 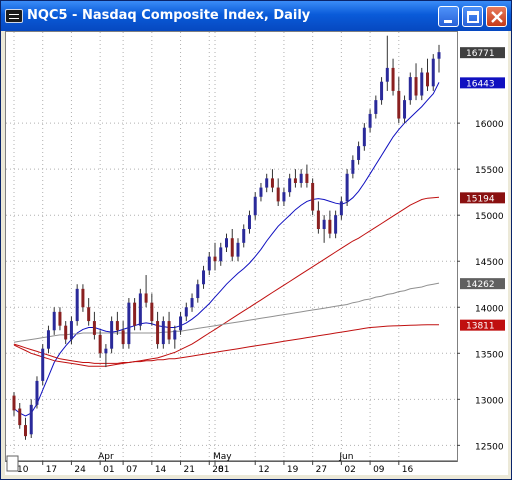 What do you see at coordinates (51, 470) in the screenshot?
I see `x-tick-label: 17` at bounding box center [51, 470].